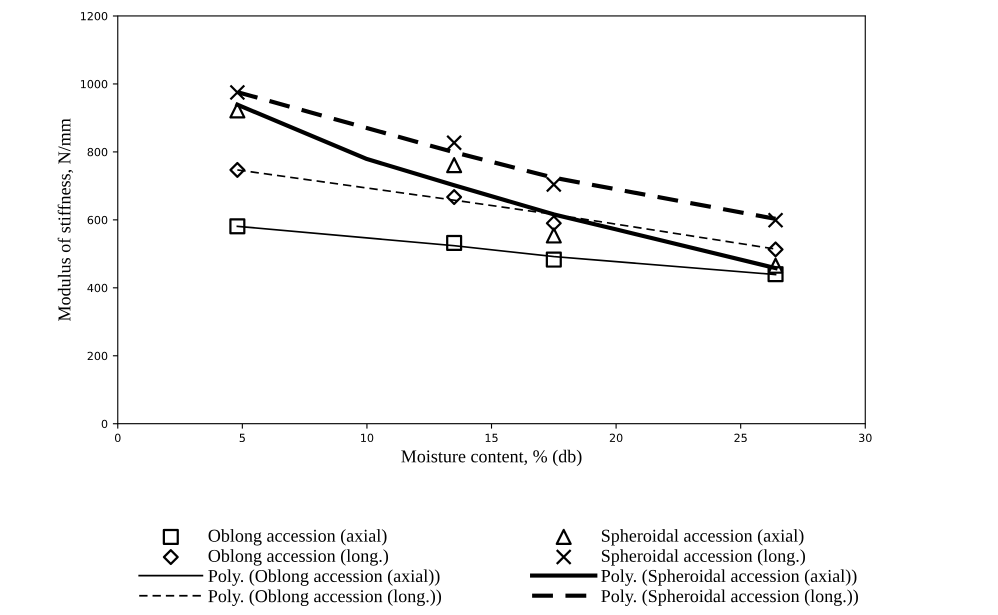  I want to click on legend-label: Poly. (Spheroidal accession (axial)), so click(728, 577).